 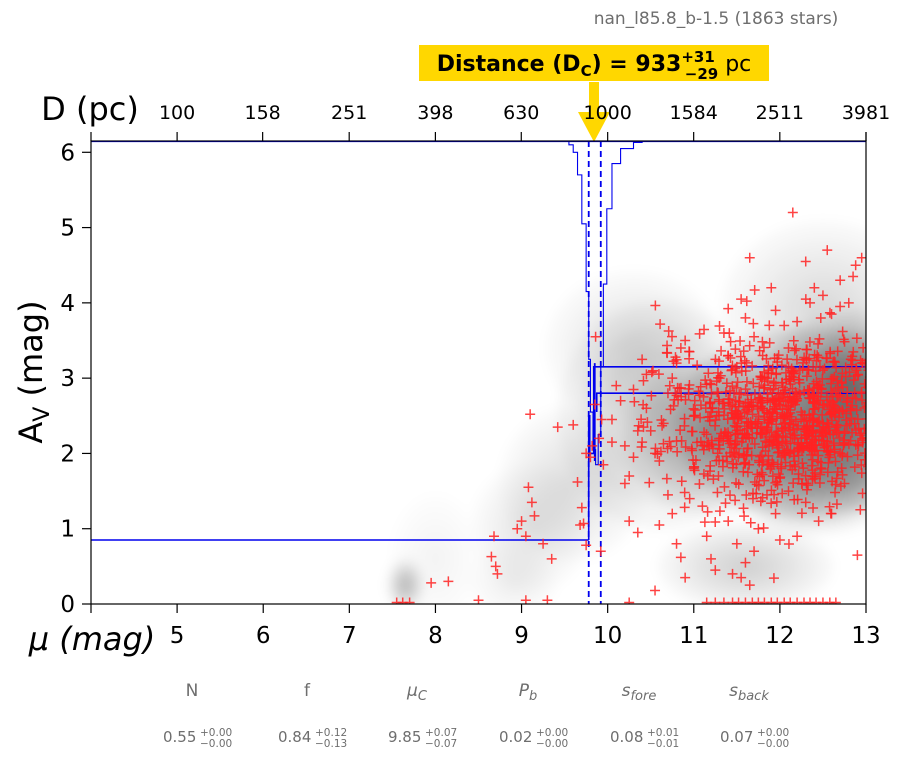 What do you see at coordinates (75, 379) in the screenshot?
I see `y-axis: 0 1 2 3 4 5 6` at bounding box center [75, 379].